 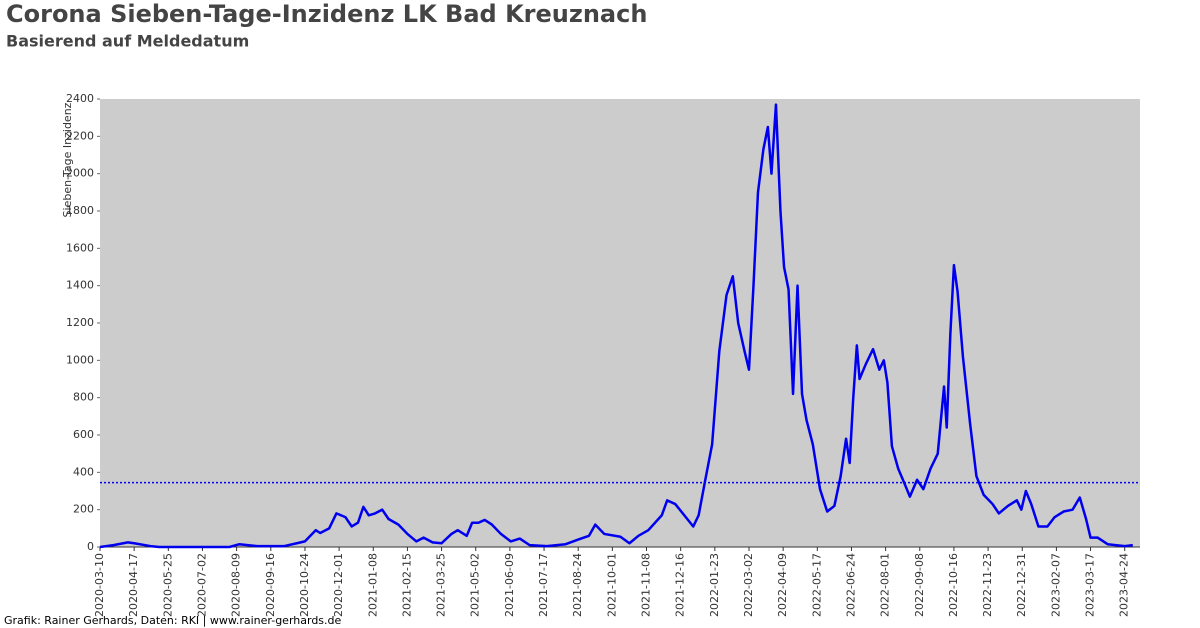 I want to click on y-tick-label: 1800, so click(x=80, y=210).